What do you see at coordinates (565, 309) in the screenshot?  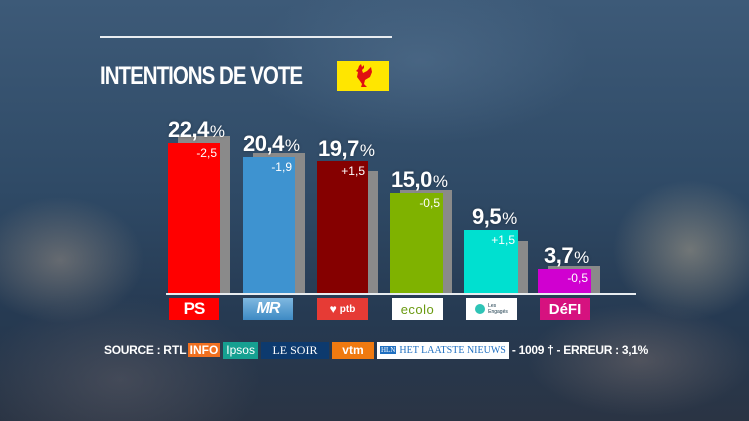 I see `logo-defi: DéFI` at bounding box center [565, 309].